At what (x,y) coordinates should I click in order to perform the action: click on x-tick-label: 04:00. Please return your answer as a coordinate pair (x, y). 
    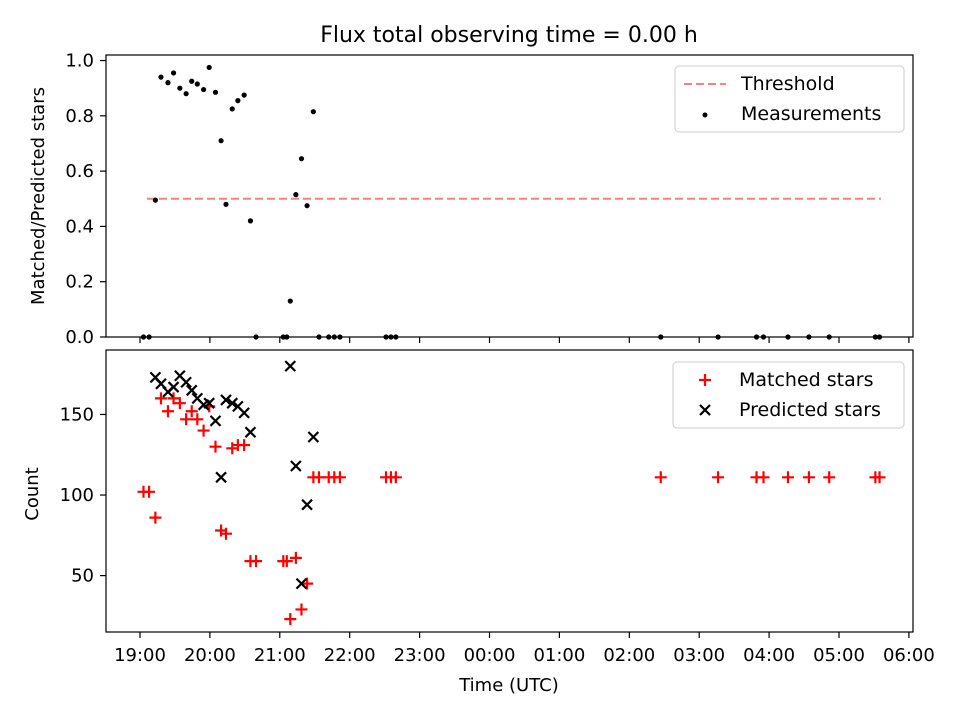
    Looking at the image, I should click on (769, 655).